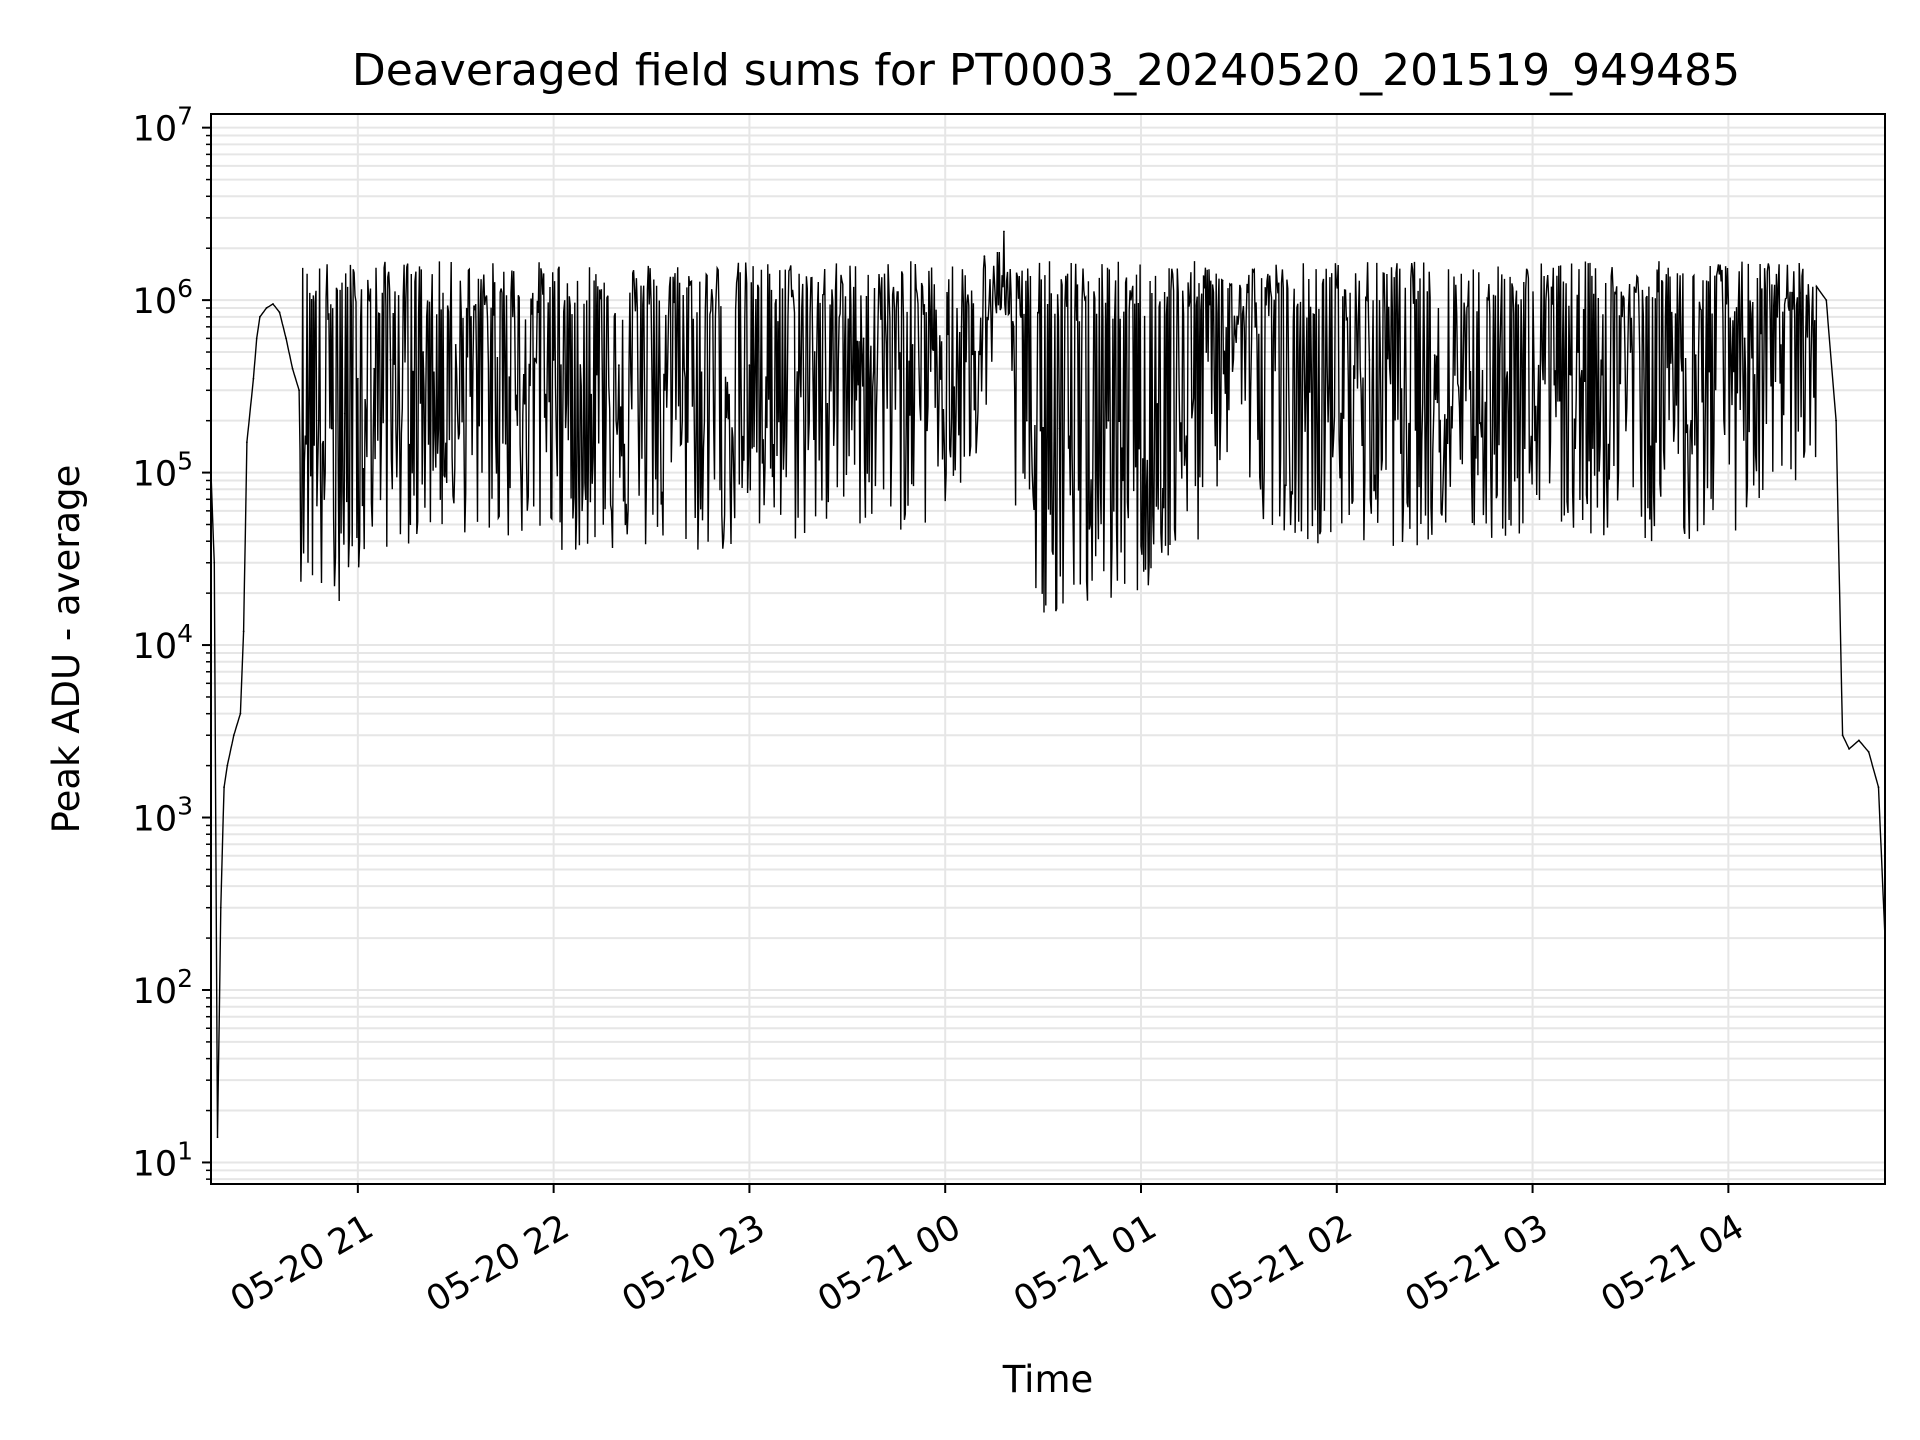 The height and width of the screenshot is (1440, 1920). What do you see at coordinates (185, 978) in the screenshot?
I see `y-tick-exponent: 2` at bounding box center [185, 978].